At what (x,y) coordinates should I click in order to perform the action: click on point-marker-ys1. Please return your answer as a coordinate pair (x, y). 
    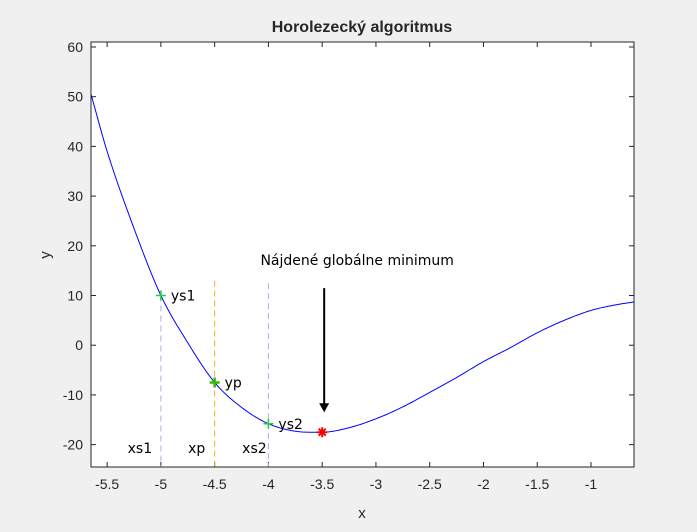
    Looking at the image, I should click on (160, 295).